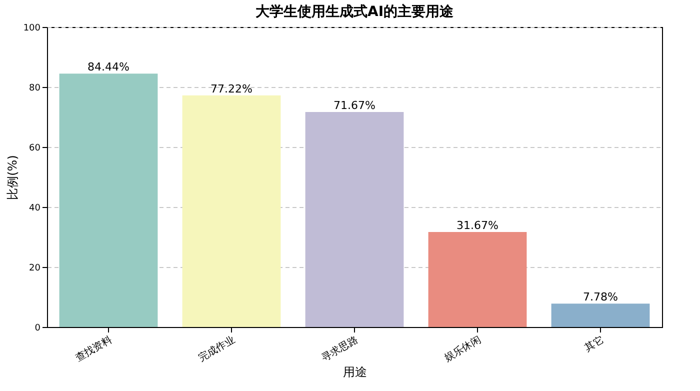  What do you see at coordinates (339, 349) in the screenshot?
I see `x-tick-label: 寻求思路` at bounding box center [339, 349].